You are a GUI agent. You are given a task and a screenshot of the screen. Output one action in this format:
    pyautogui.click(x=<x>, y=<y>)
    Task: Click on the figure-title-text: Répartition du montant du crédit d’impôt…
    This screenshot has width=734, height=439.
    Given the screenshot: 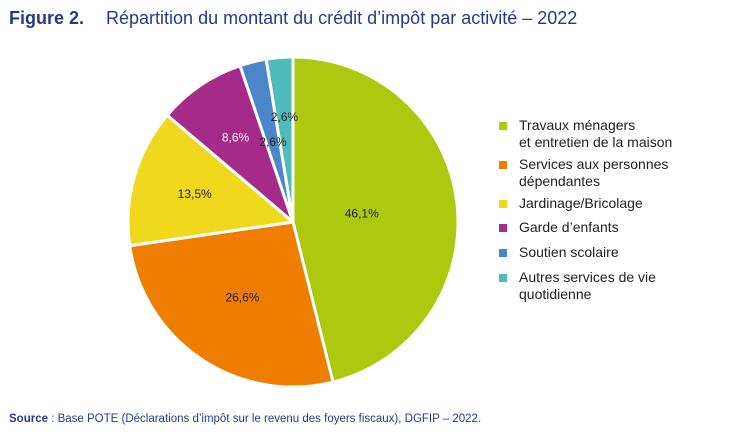 What is the action you would take?
    pyautogui.click(x=342, y=18)
    